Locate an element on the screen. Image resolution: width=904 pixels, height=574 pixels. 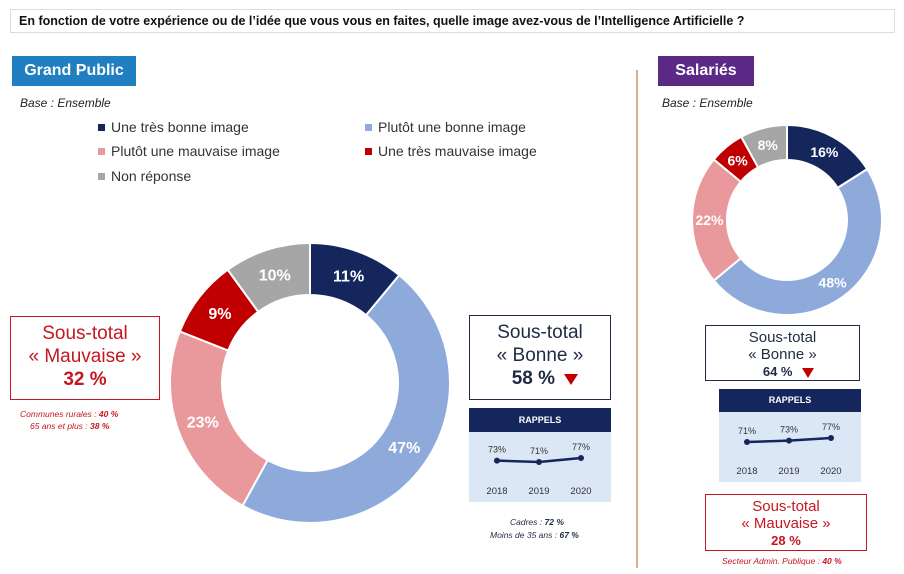
note-label: Moins de 35 ans : is located at coordinates (525, 535).